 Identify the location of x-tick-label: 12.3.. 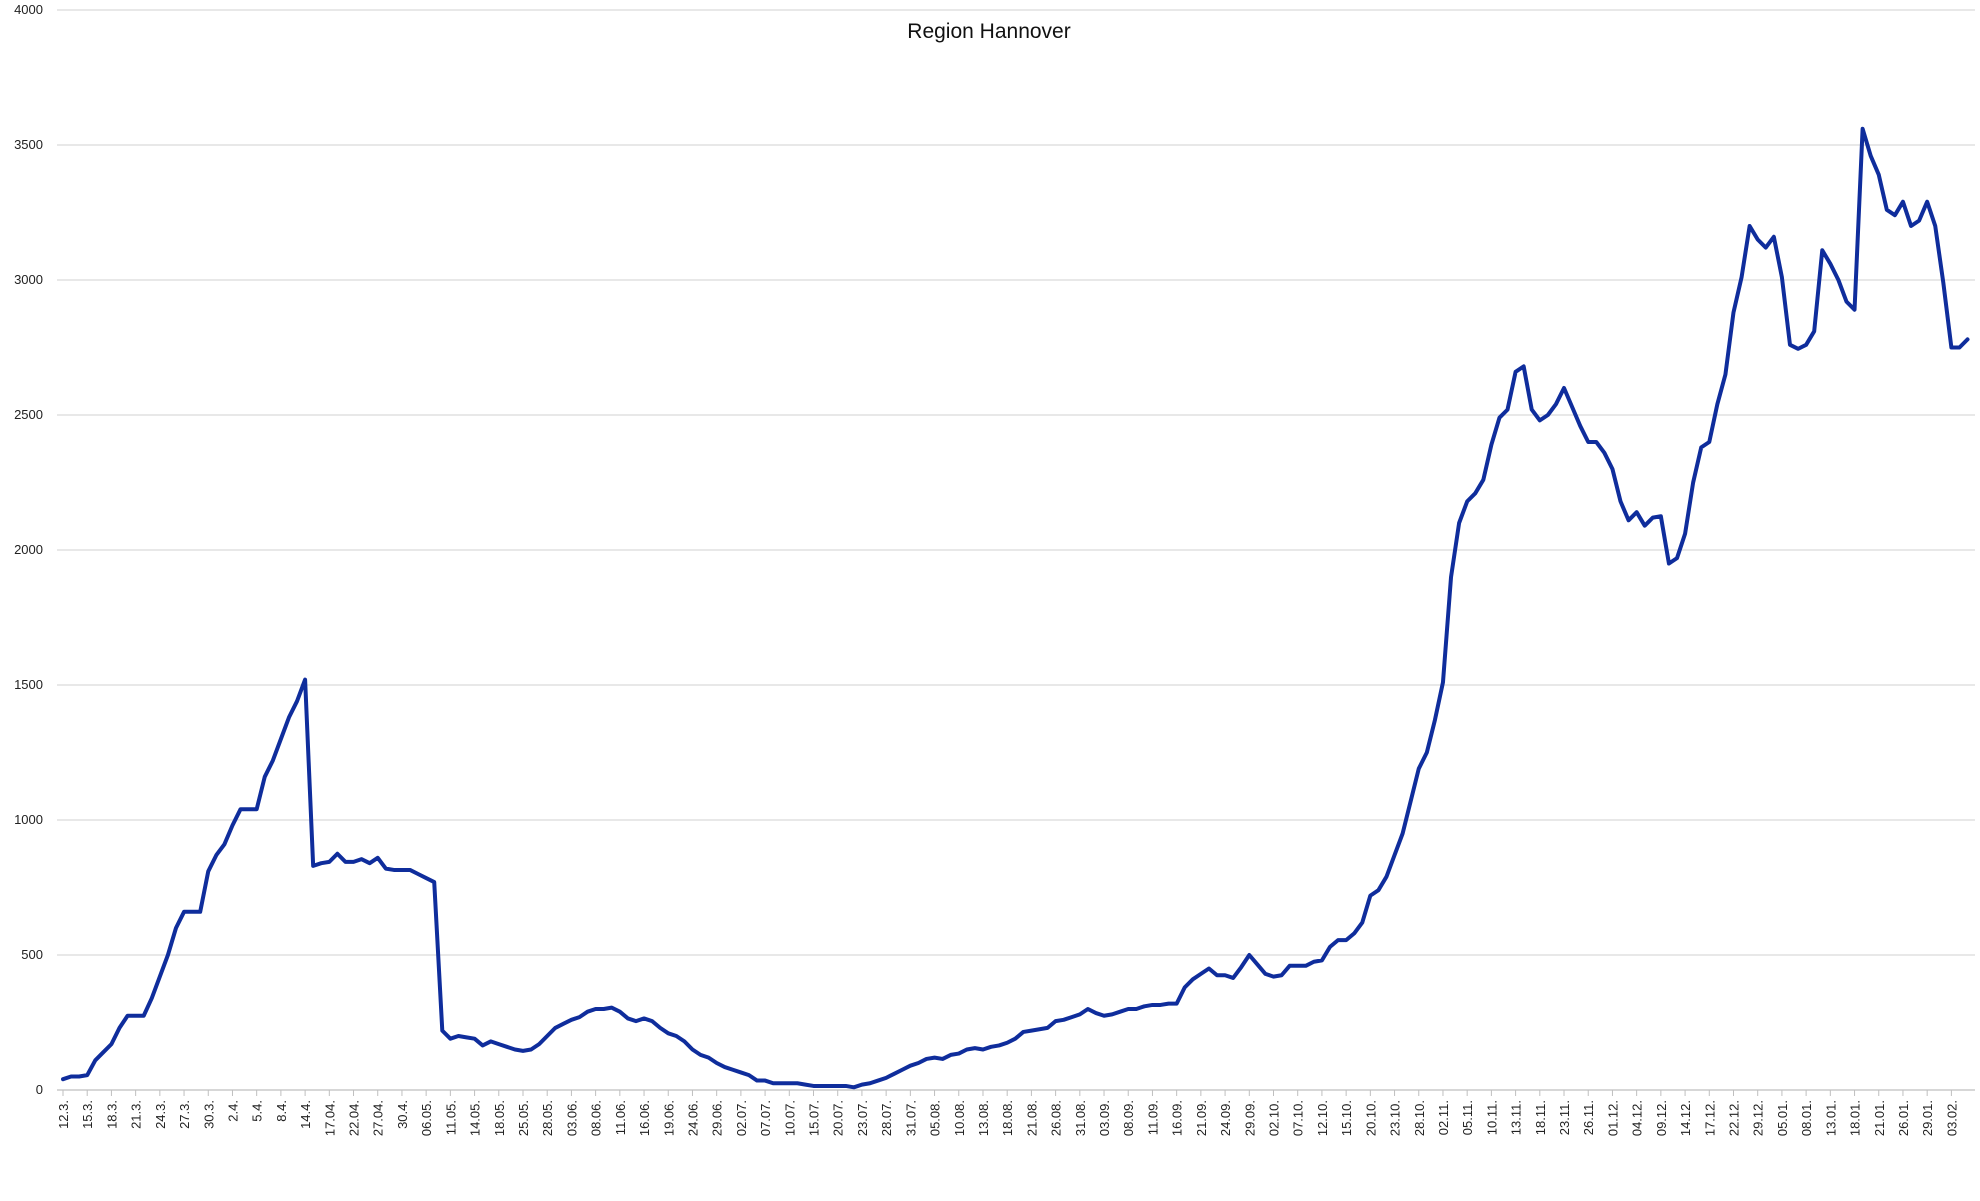
(63, 1114).